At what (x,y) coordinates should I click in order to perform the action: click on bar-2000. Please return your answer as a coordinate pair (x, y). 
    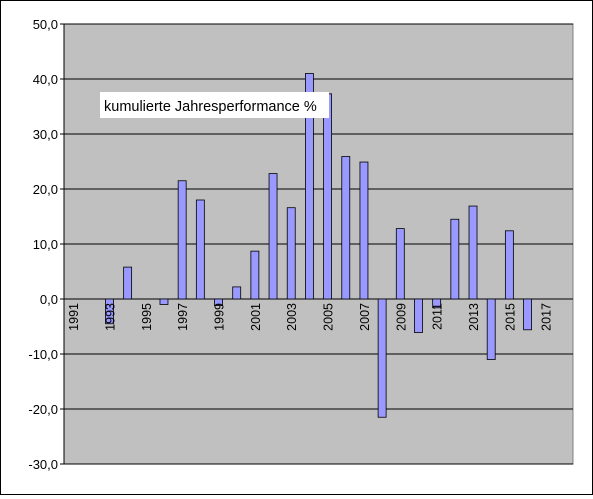
    Looking at the image, I should click on (237, 293).